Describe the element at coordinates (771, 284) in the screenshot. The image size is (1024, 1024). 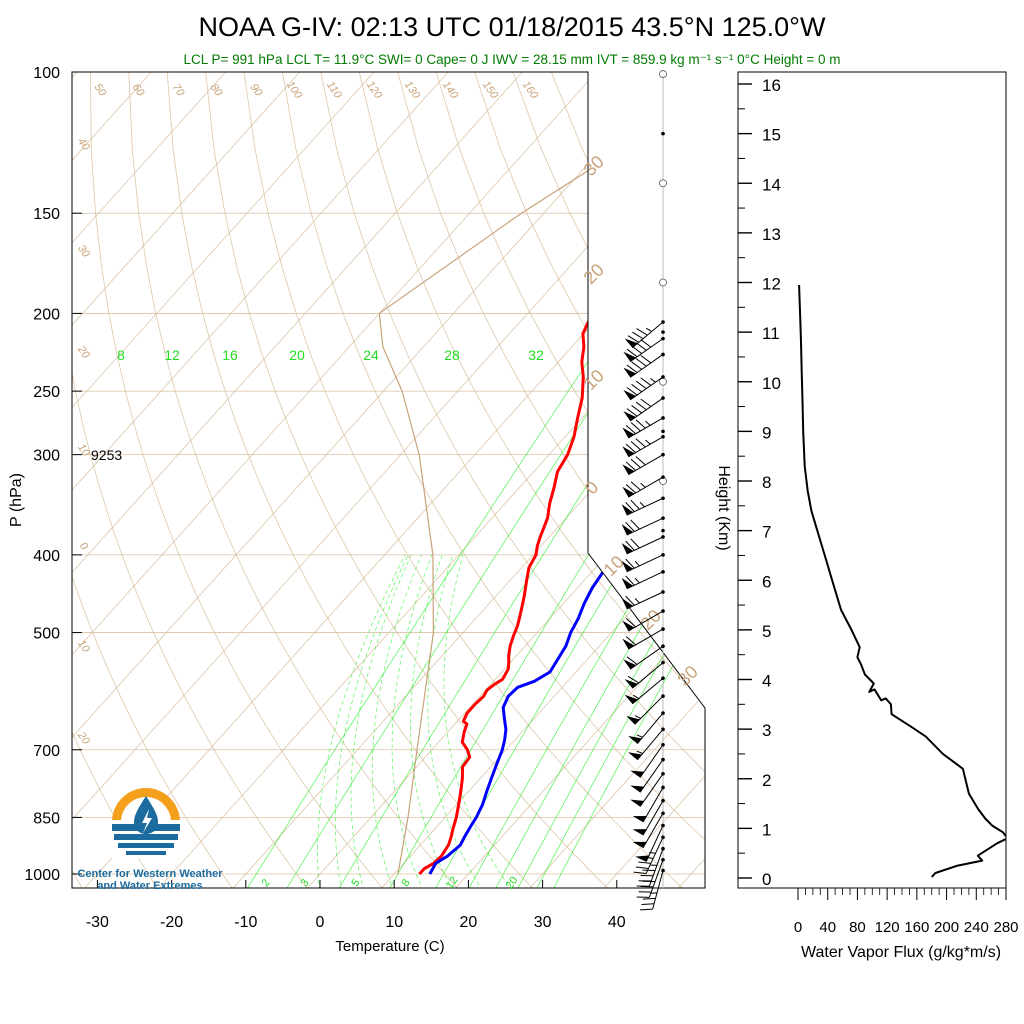
I see `height-tick-label: 12` at that location.